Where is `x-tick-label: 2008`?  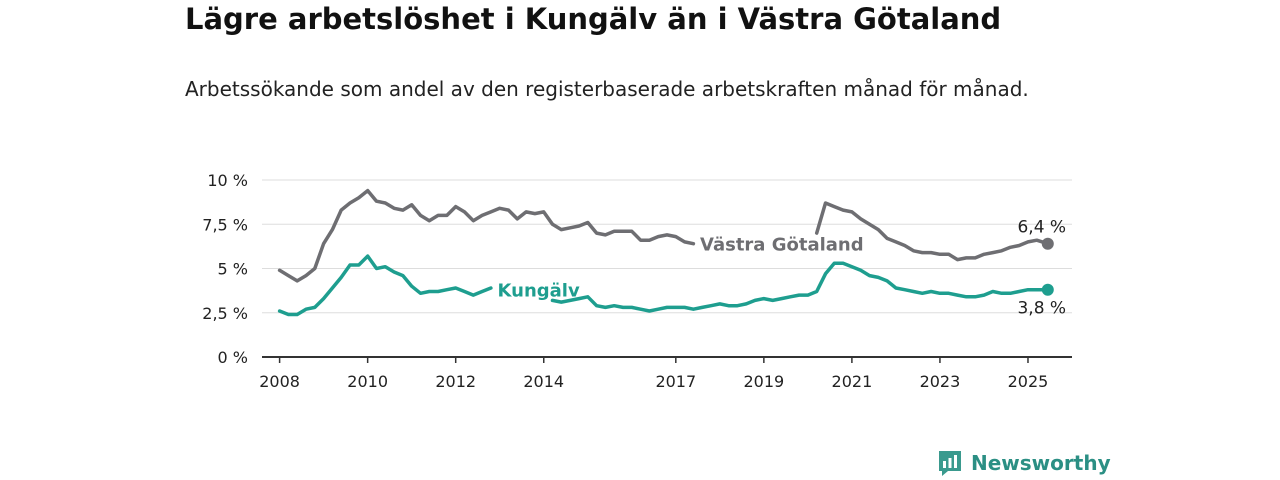
x-tick-label: 2008 is located at coordinates (279, 381).